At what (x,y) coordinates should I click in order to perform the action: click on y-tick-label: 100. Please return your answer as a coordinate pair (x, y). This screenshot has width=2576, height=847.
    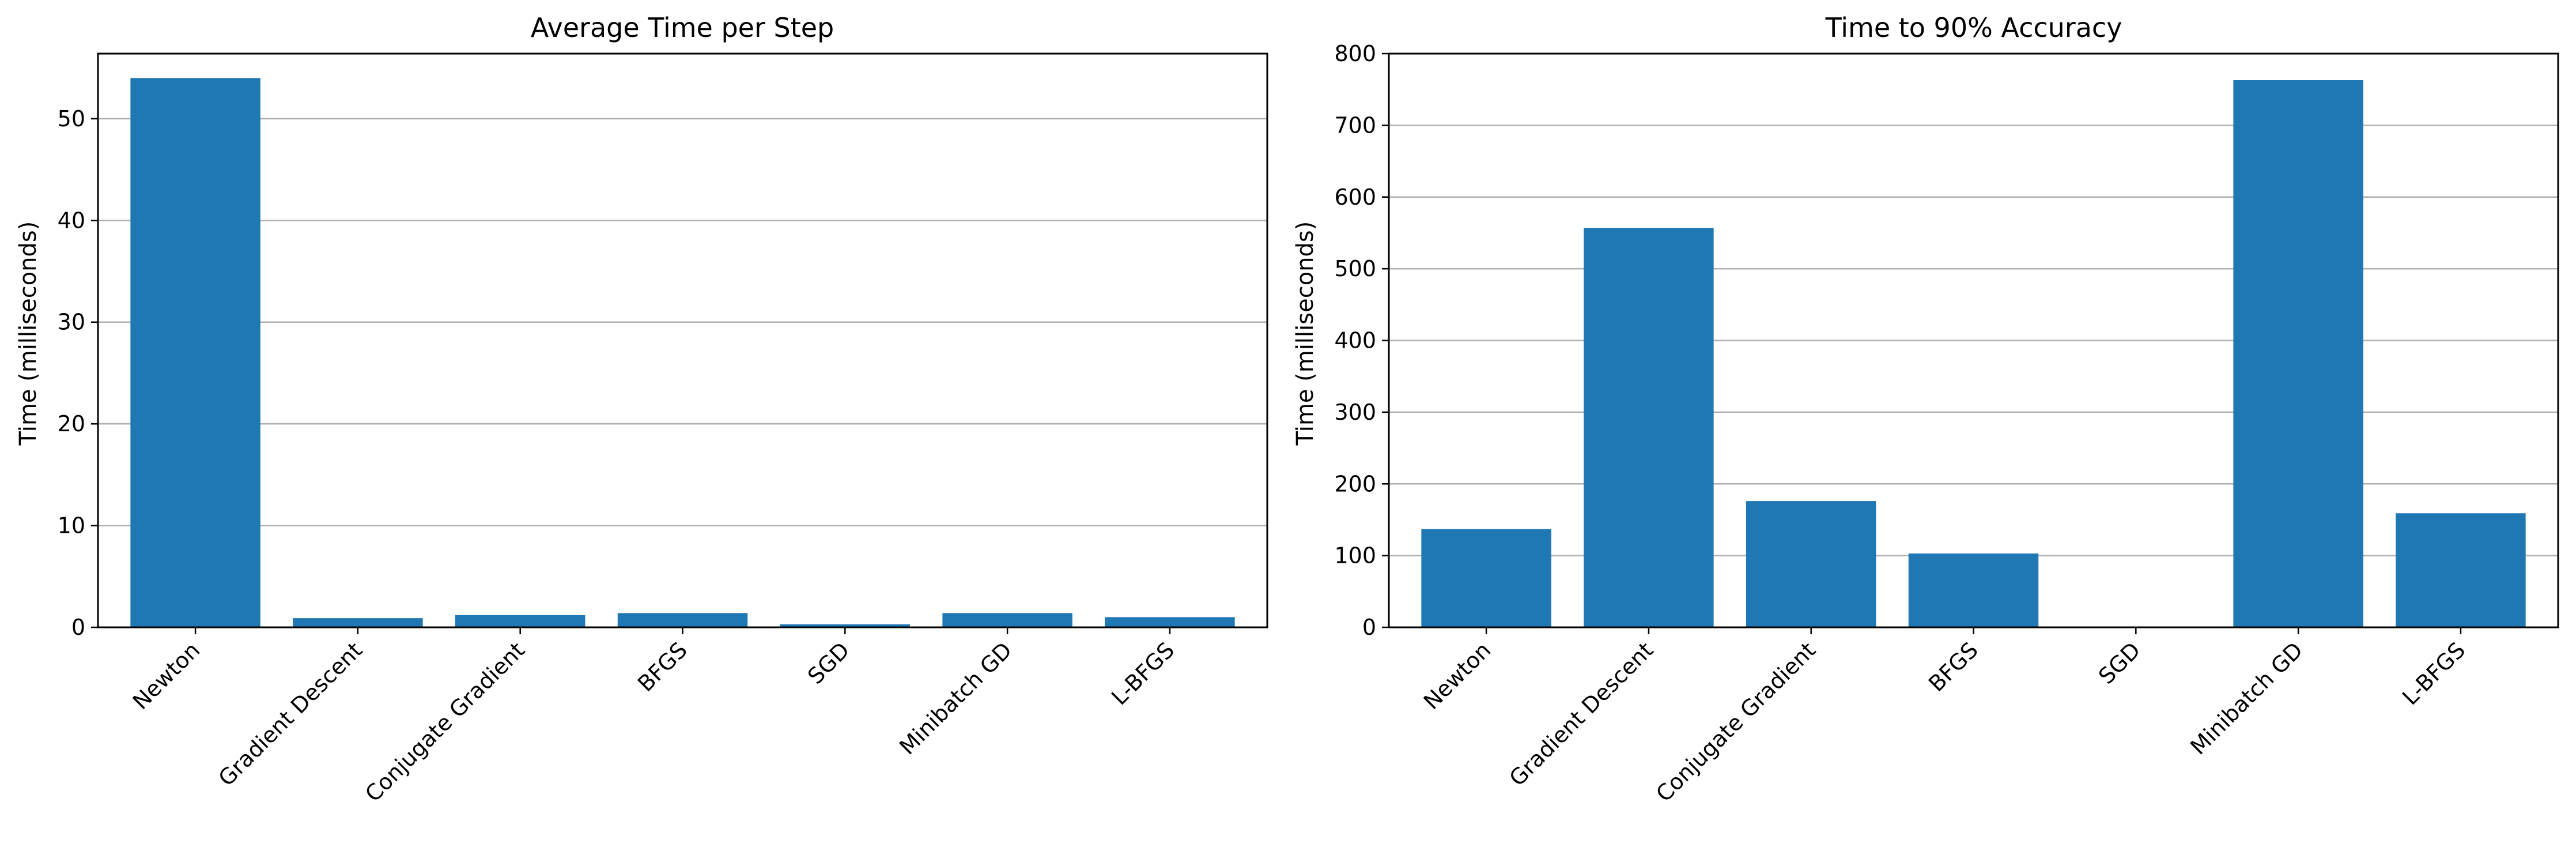
    Looking at the image, I should click on (1355, 556).